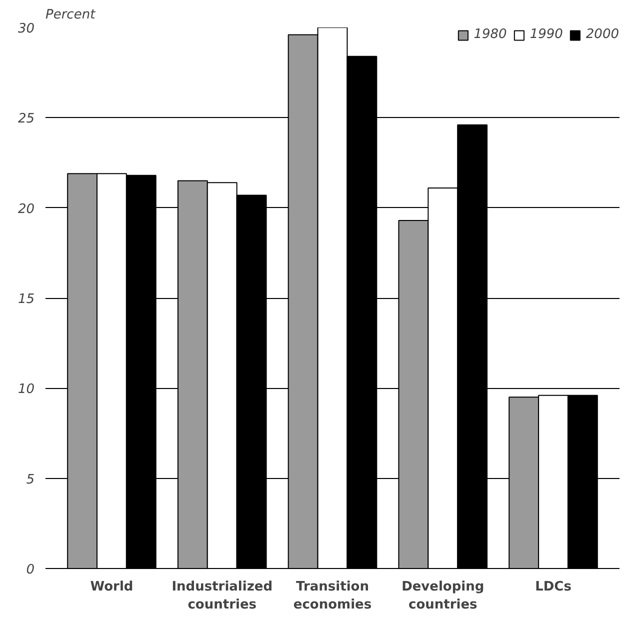  I want to click on y-tick-label: 5, so click(30, 480).